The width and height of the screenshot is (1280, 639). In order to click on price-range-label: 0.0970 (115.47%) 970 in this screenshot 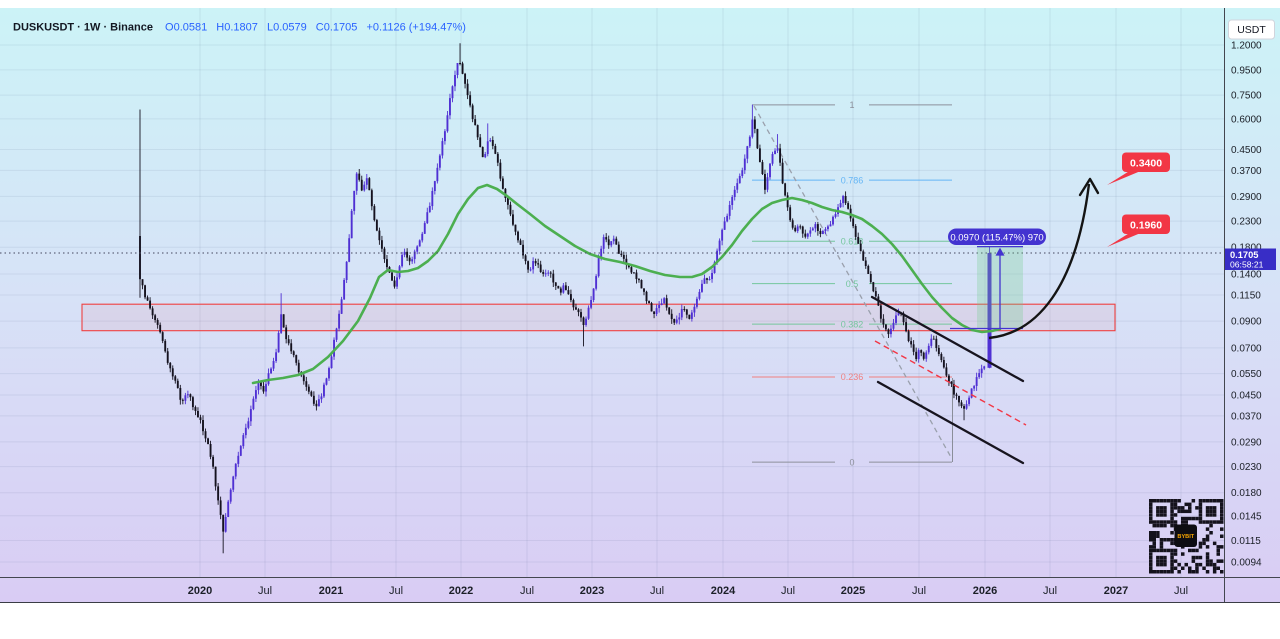, I will do `click(997, 237)`.